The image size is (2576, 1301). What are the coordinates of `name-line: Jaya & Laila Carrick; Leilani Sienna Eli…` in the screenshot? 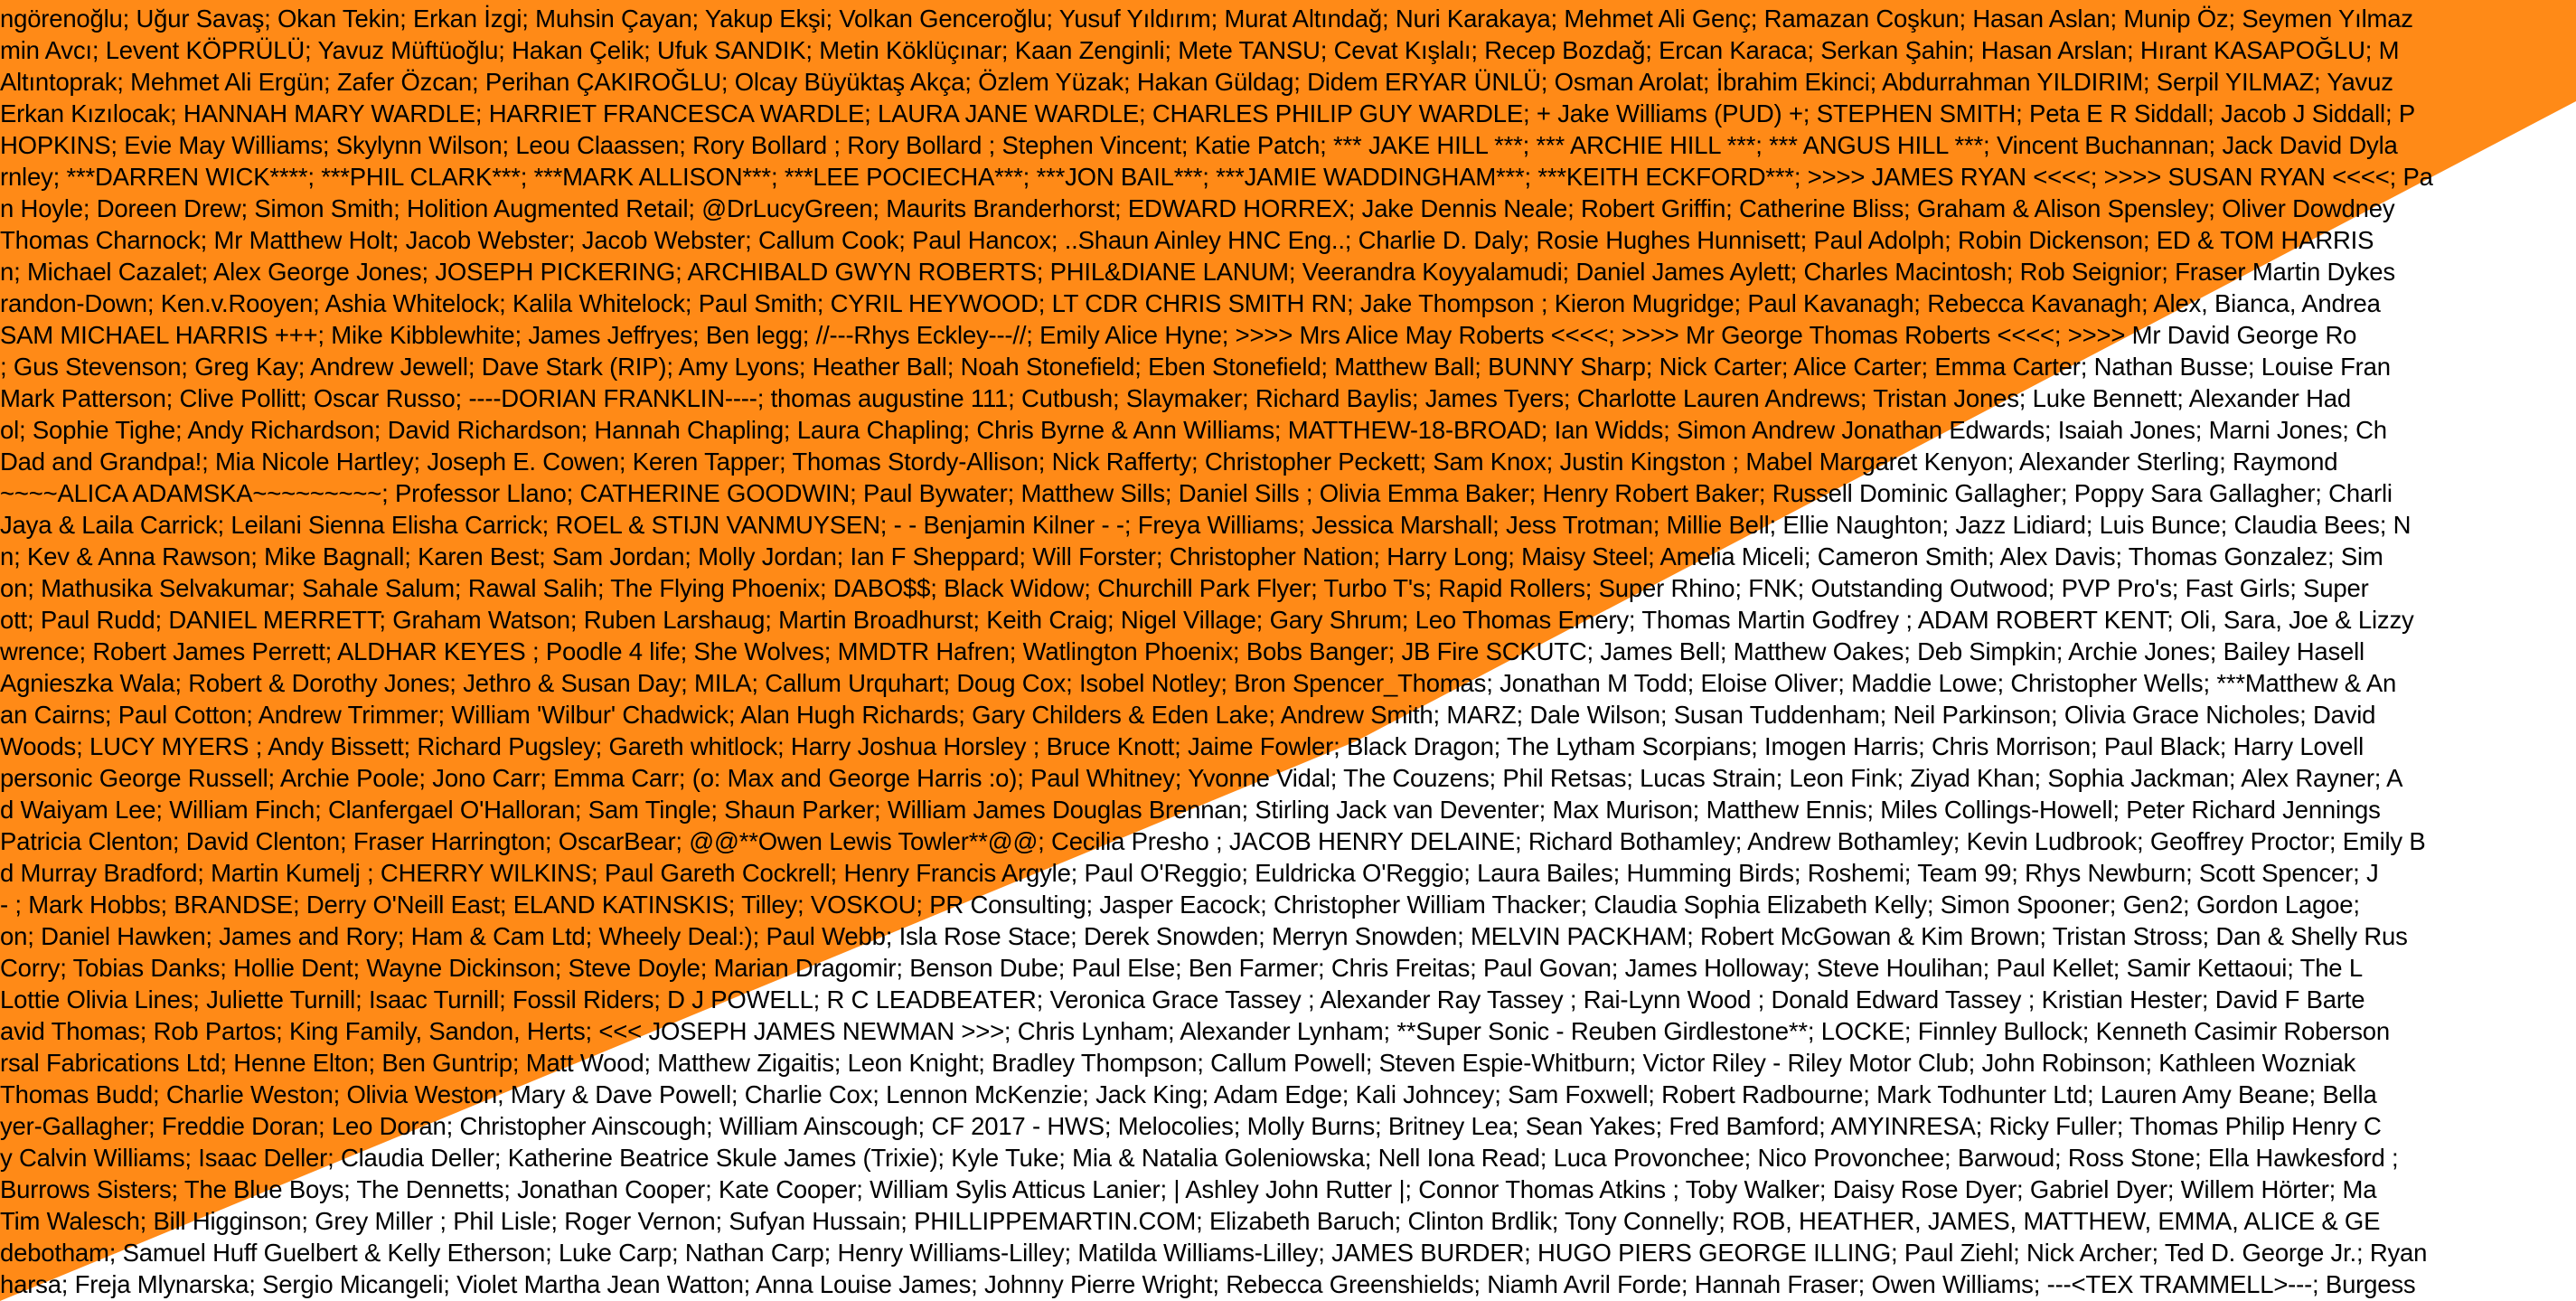 It's located at (1205, 525).